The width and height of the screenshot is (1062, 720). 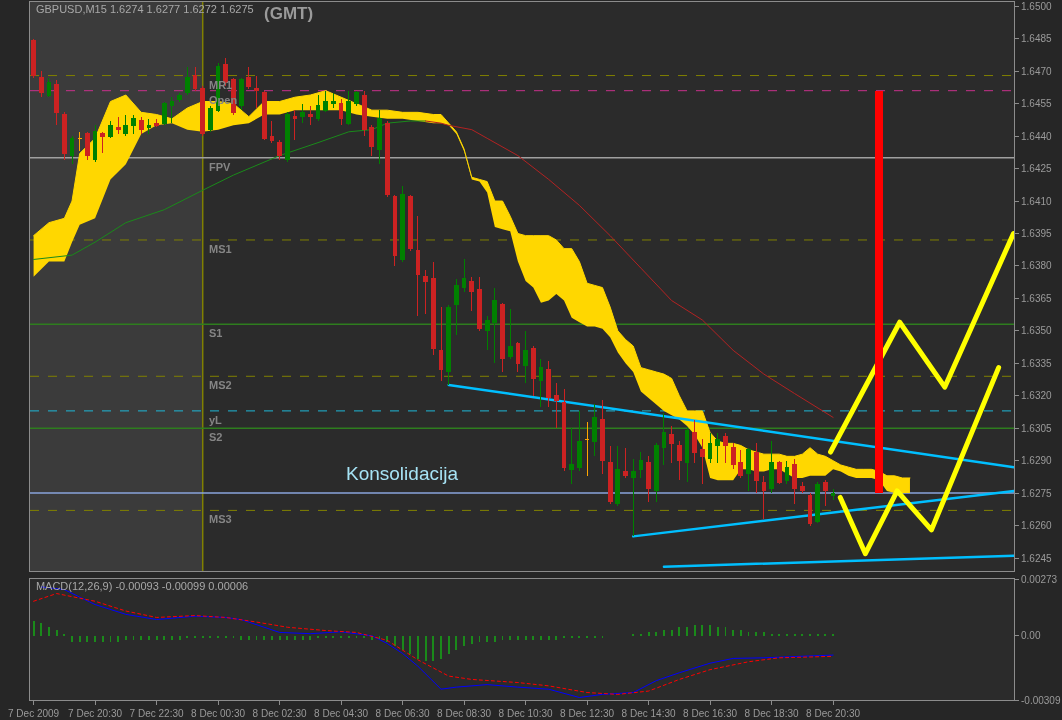 I want to click on ref-line-label: S2, so click(x=216, y=437).